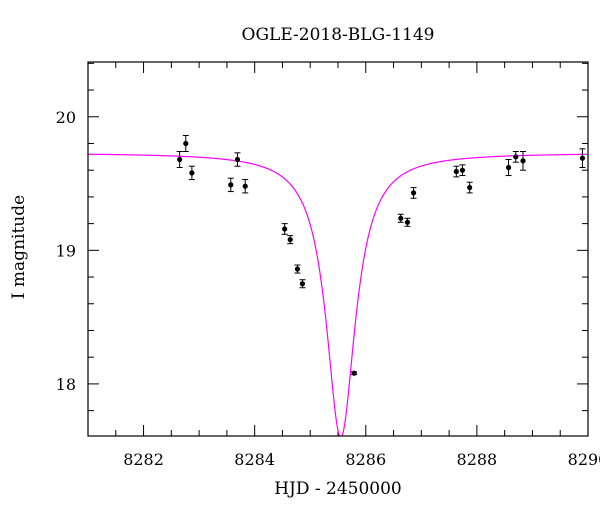  I want to click on x-axis-label: HJD - 2450000, so click(338, 489).